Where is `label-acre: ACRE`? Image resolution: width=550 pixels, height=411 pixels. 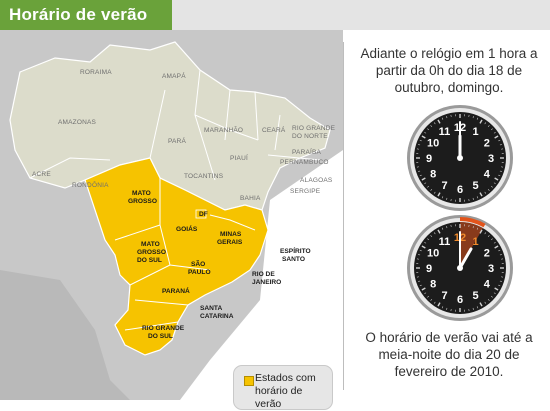 label-acre: ACRE is located at coordinates (41, 174).